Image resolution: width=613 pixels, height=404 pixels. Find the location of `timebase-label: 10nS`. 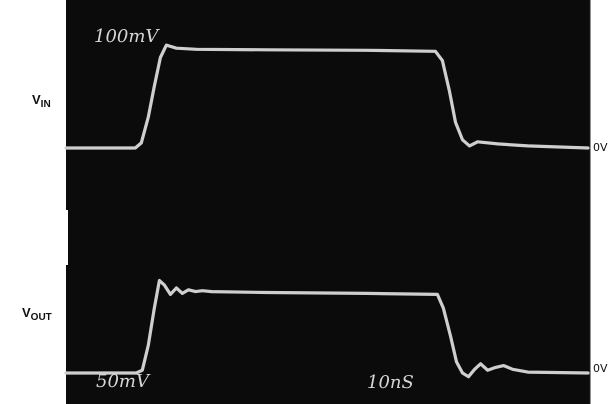

timebase-label: 10nS is located at coordinates (390, 382).